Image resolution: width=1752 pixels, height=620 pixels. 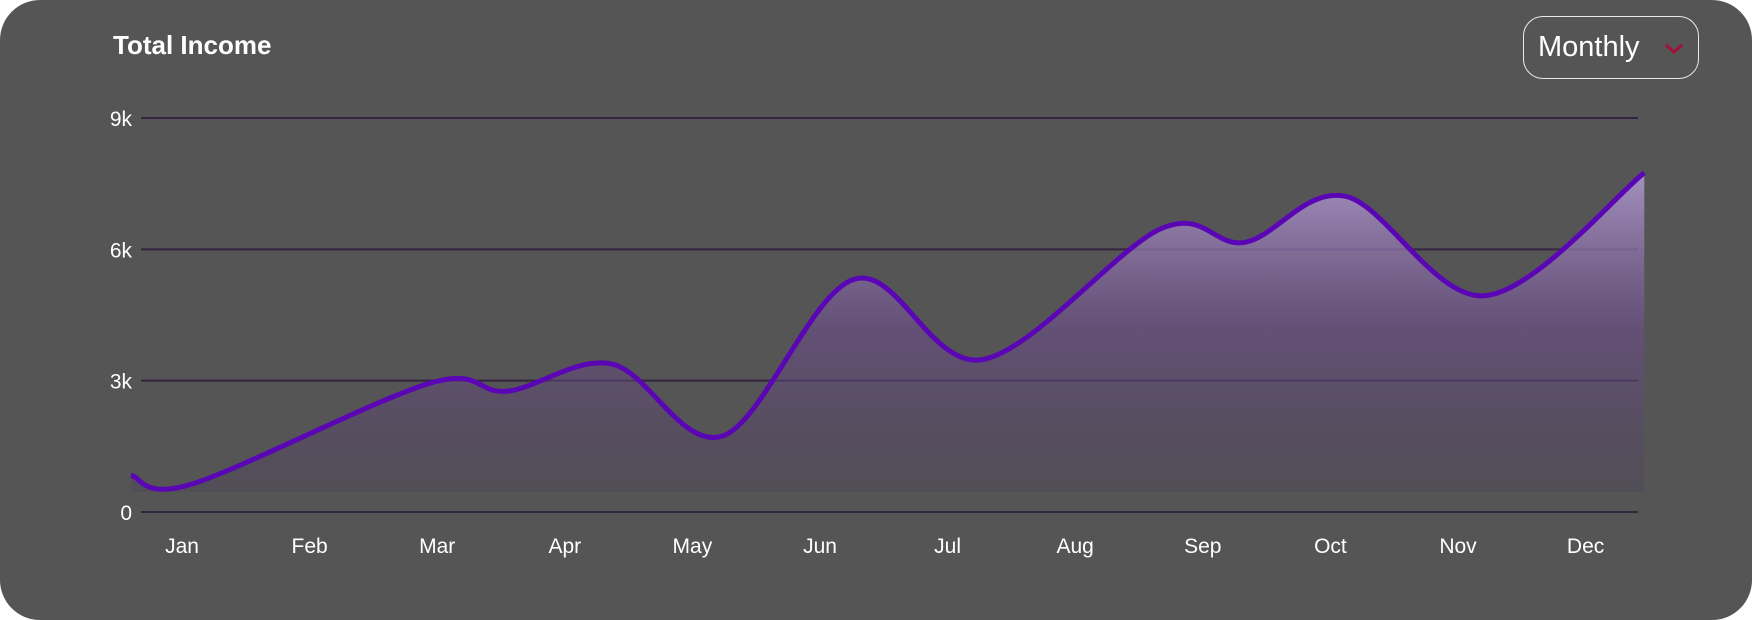 What do you see at coordinates (693, 546) in the screenshot?
I see `x-tick-label: May` at bounding box center [693, 546].